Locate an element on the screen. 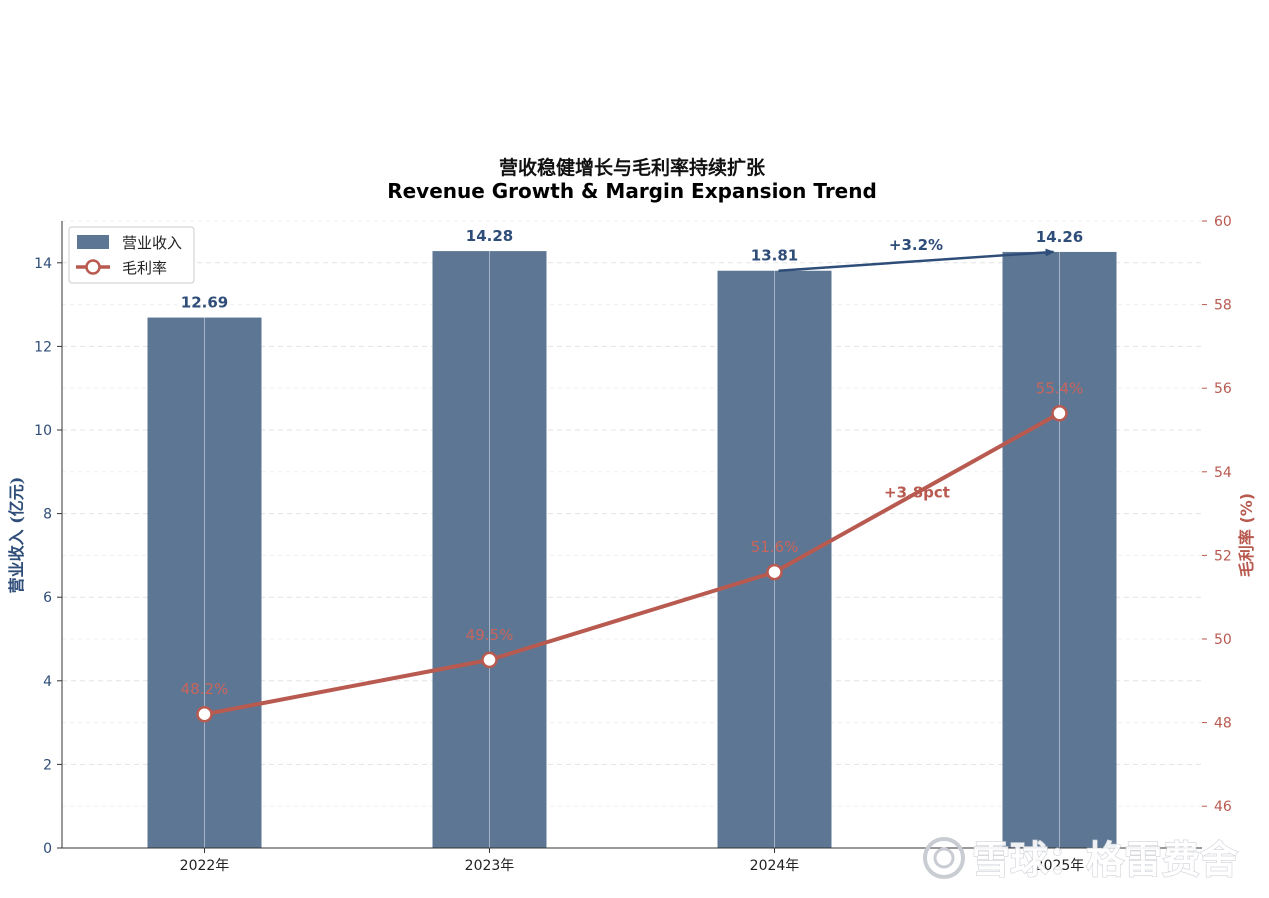  margin-label-0: 48.2% is located at coordinates (205, 689).